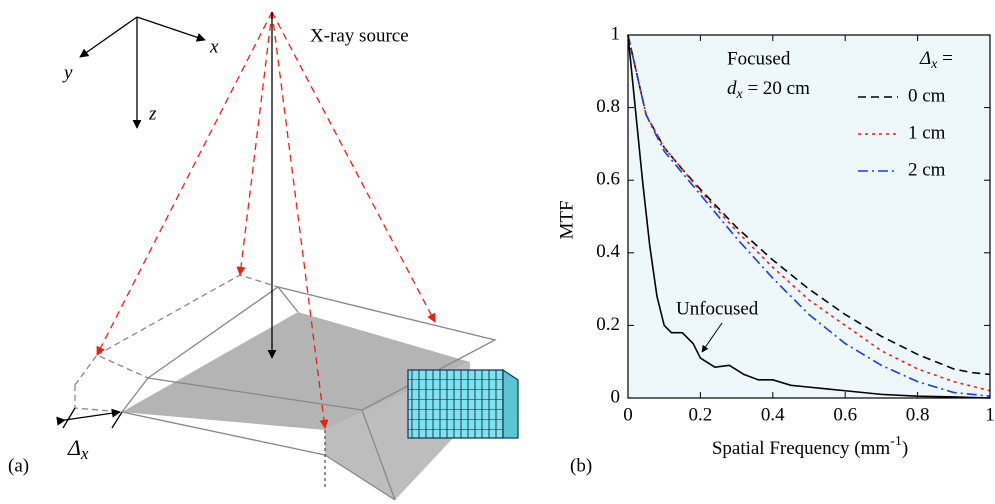  Describe the element at coordinates (845, 414) in the screenshot. I see `x-tick-label: 0.6` at that location.